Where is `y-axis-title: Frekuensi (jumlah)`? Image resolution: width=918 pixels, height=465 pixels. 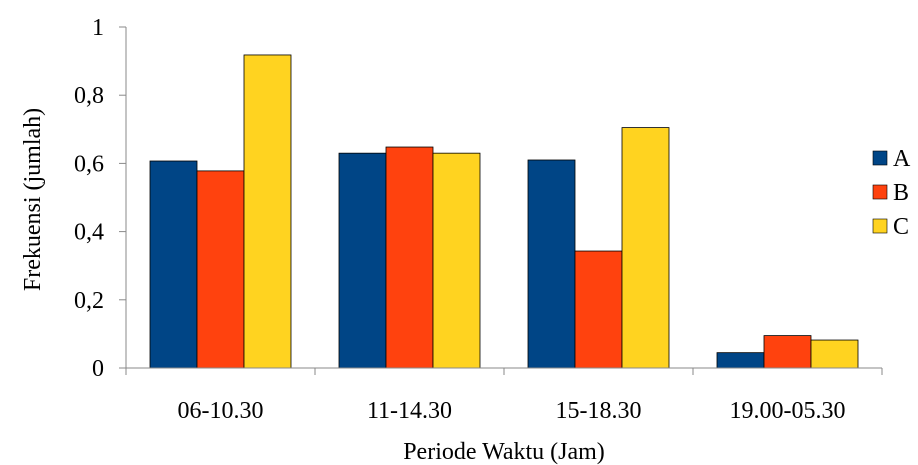 y-axis-title: Frekuensi (jumlah) is located at coordinates (33, 199).